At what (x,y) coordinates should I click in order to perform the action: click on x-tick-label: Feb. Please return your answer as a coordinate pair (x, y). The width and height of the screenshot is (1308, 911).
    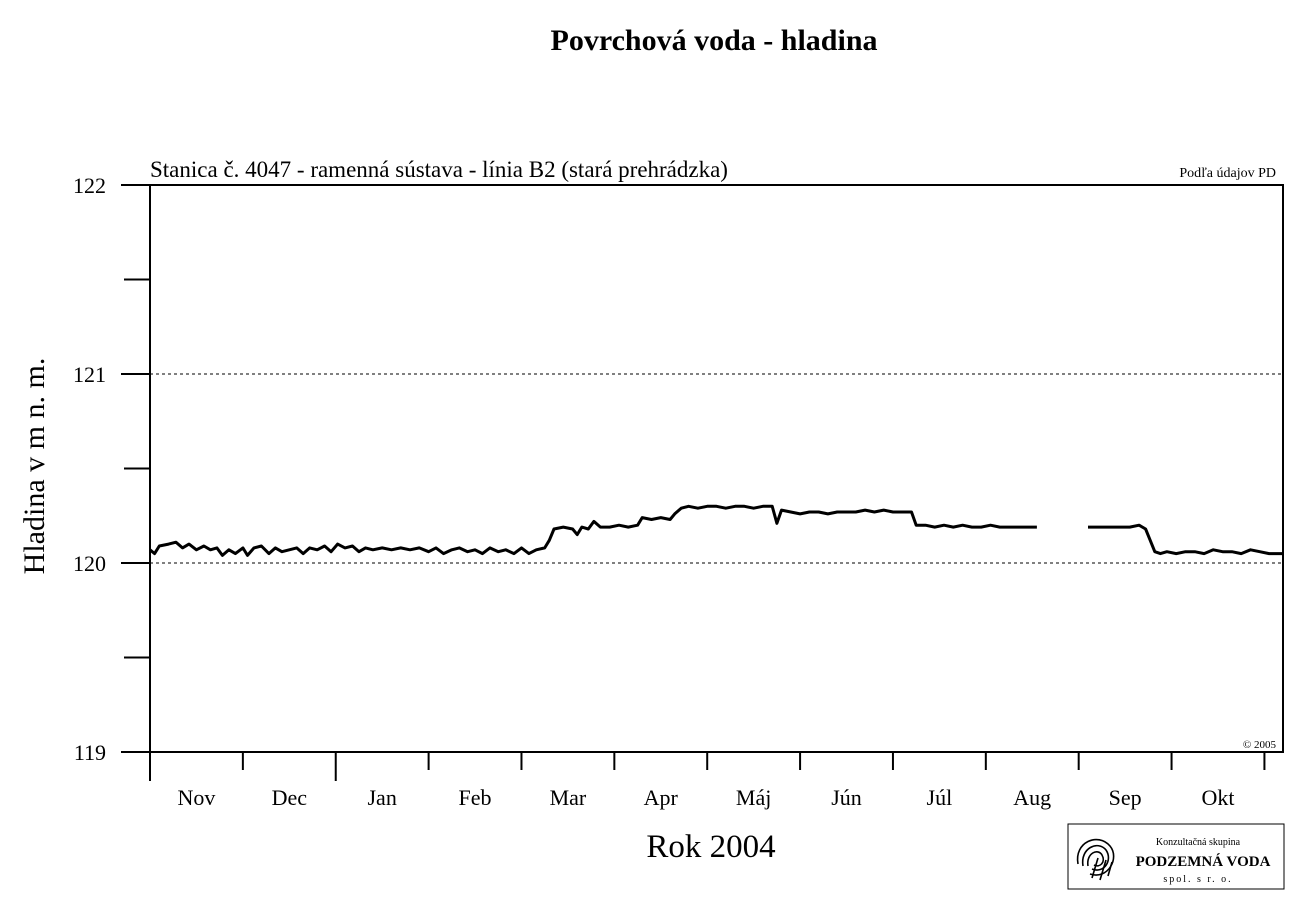
    Looking at the image, I should click on (475, 797).